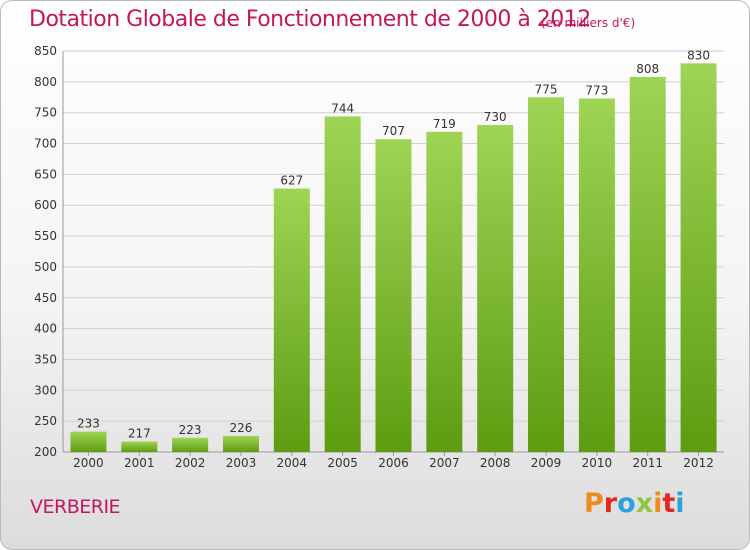 The image size is (750, 550). I want to click on data-label: 730, so click(495, 117).